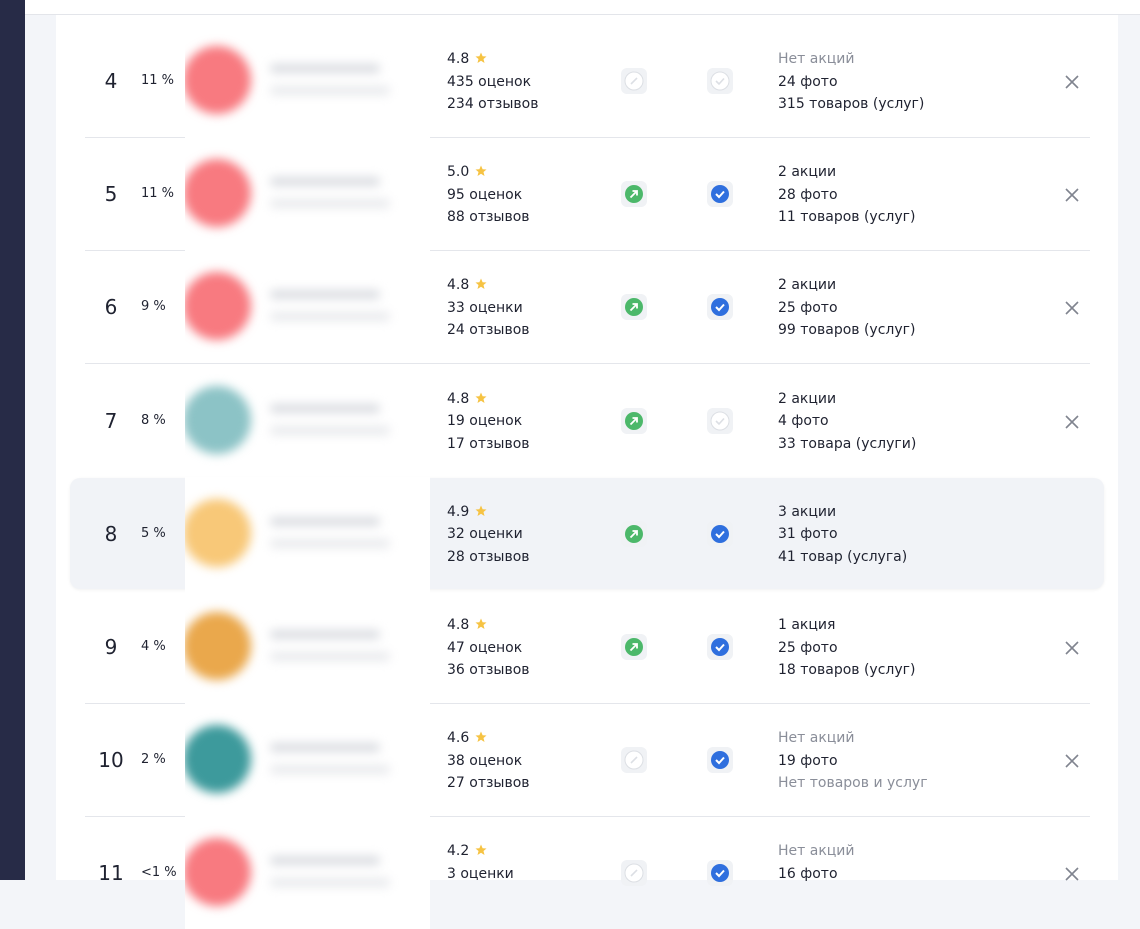 The image size is (1140, 929). I want to click on detail: 99 товаров (услуг), so click(847, 330).